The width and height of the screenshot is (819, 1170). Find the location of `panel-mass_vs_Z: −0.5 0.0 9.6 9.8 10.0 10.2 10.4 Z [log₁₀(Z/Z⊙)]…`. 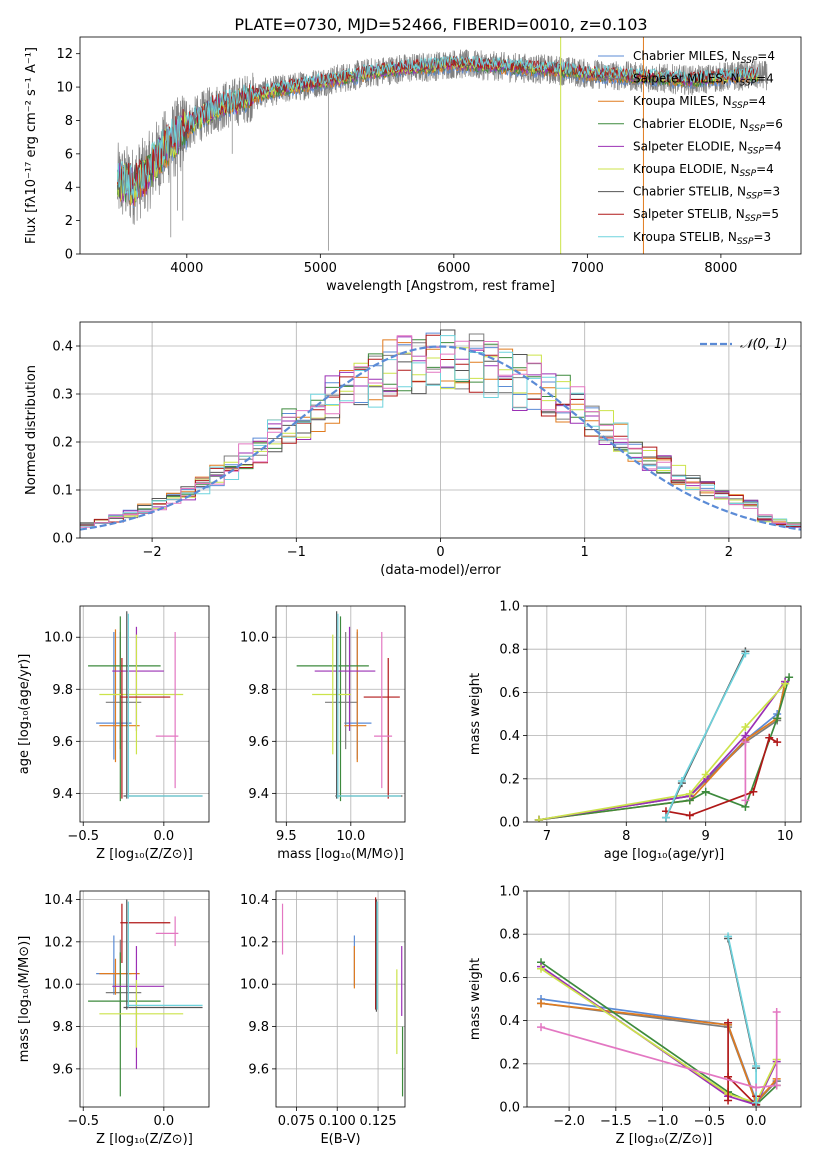

panel-mass_vs_Z: −0.5 0.0 9.6 9.8 10.0 10.2 10.4 Z [log₁₀(Z/Z⊙)]… is located at coordinates (113, 1018).